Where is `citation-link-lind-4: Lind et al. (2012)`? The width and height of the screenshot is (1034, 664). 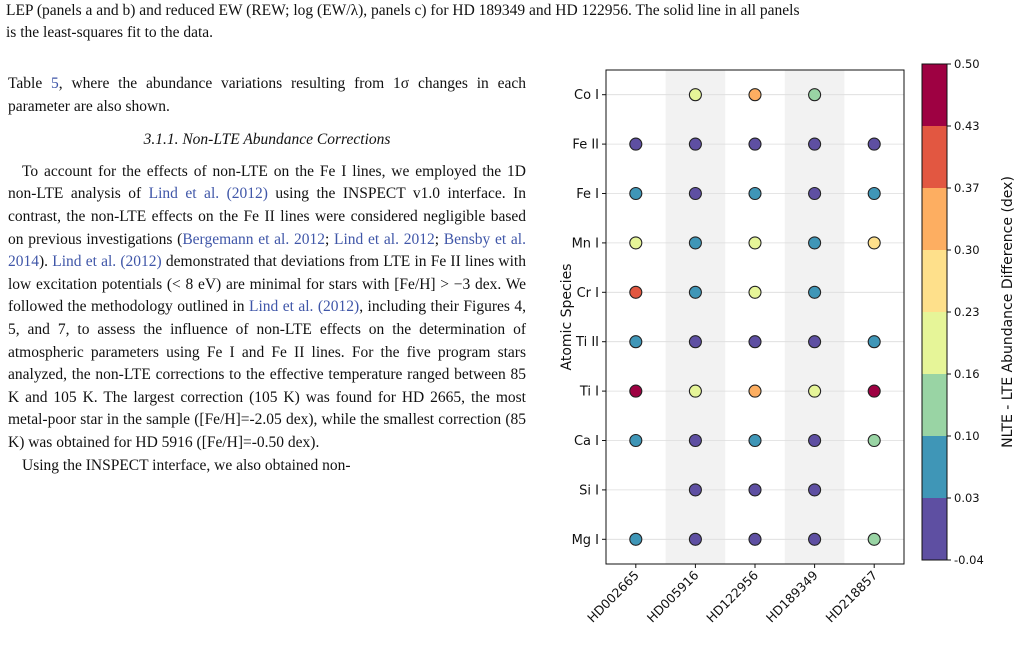
citation-link-lind-4: Lind et al. (2012) is located at coordinates (304, 307).